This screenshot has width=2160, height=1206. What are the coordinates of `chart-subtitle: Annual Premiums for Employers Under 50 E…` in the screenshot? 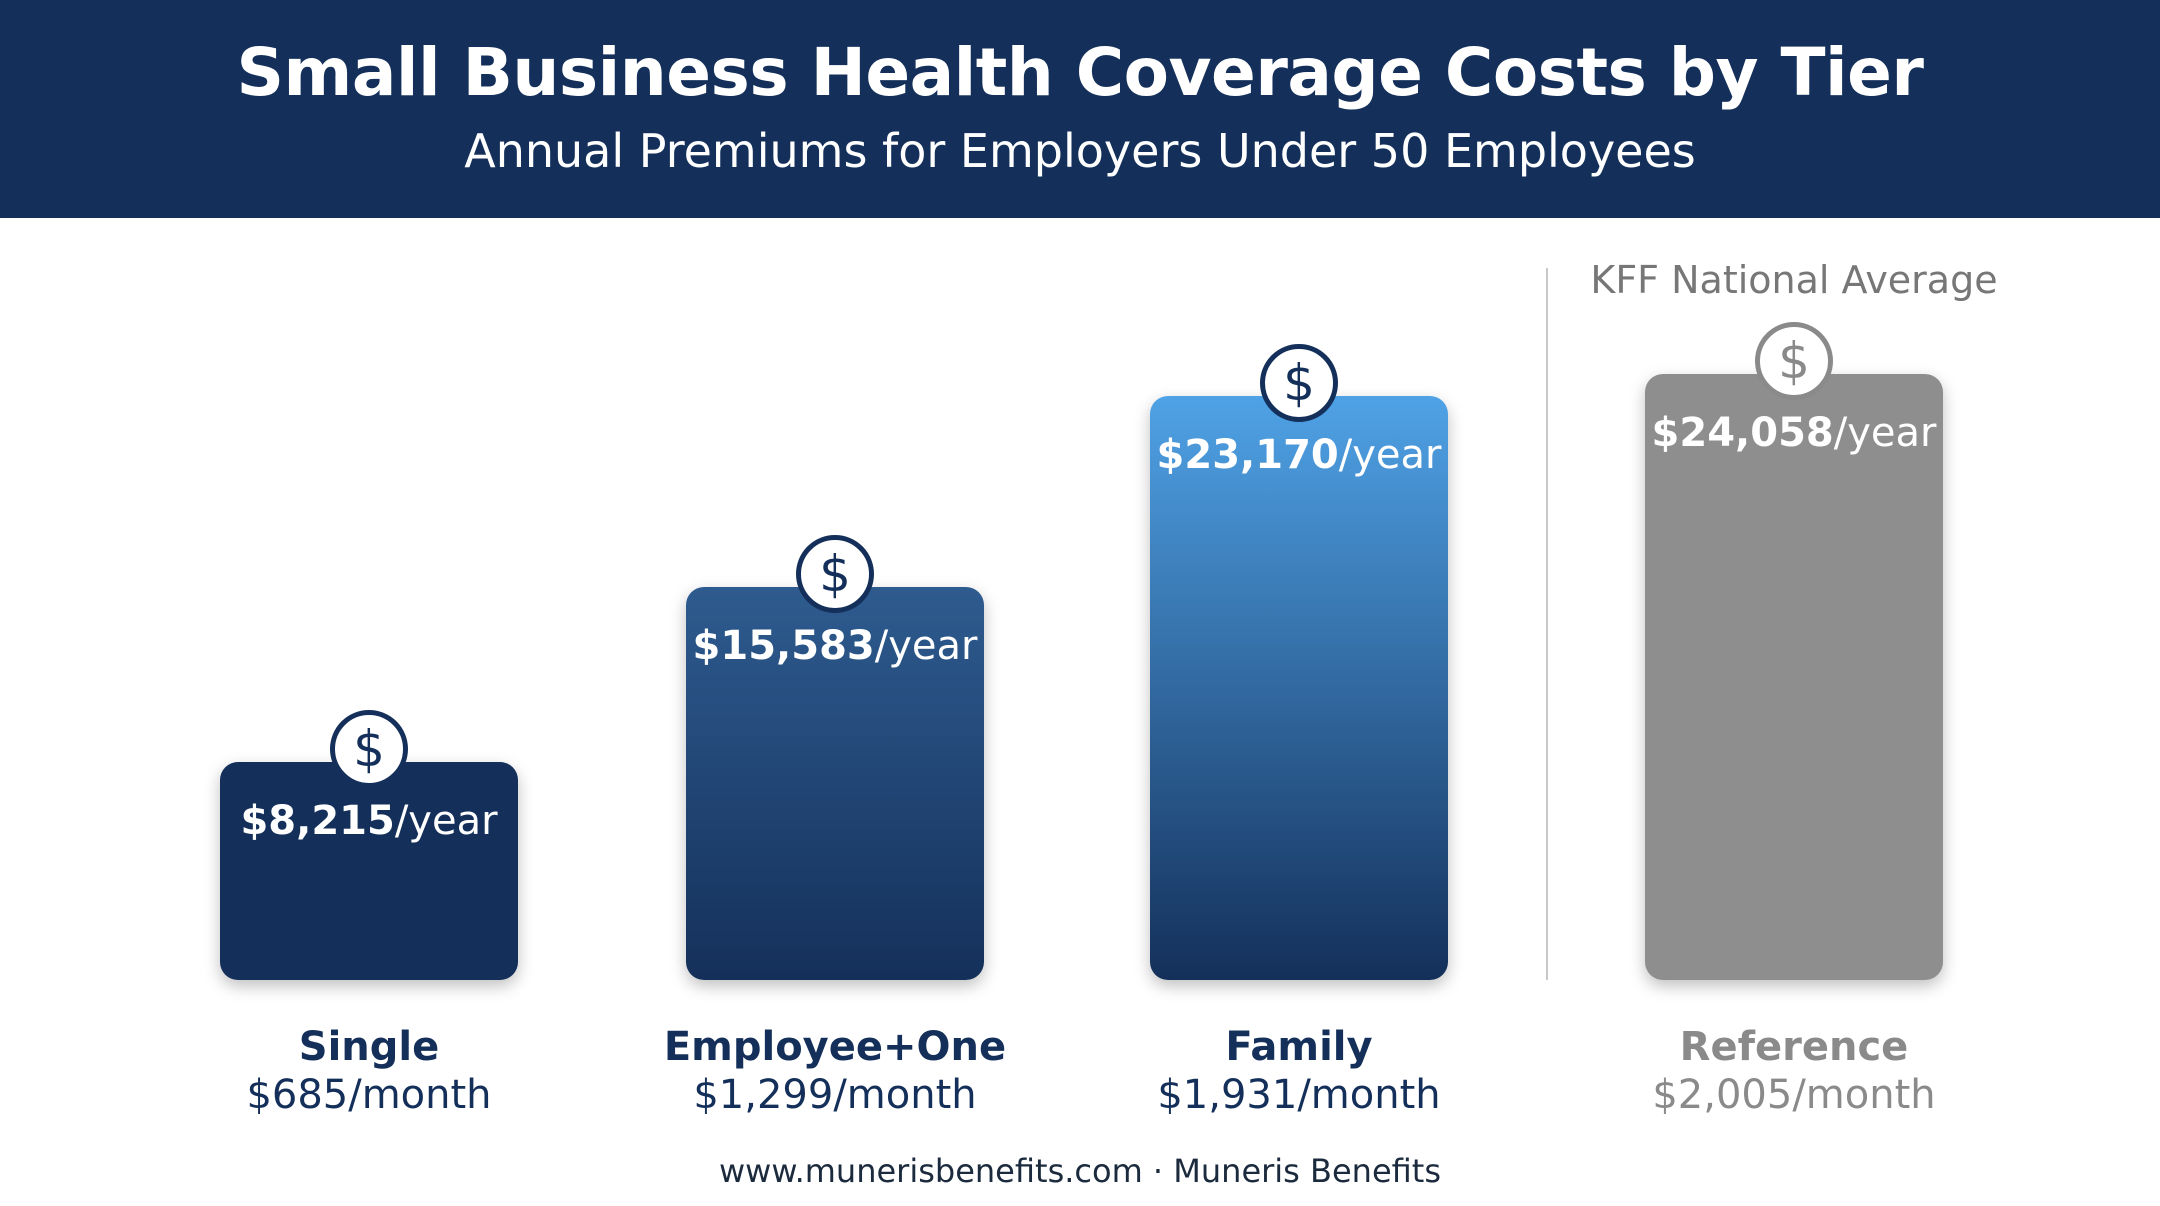 It's located at (1080, 151).